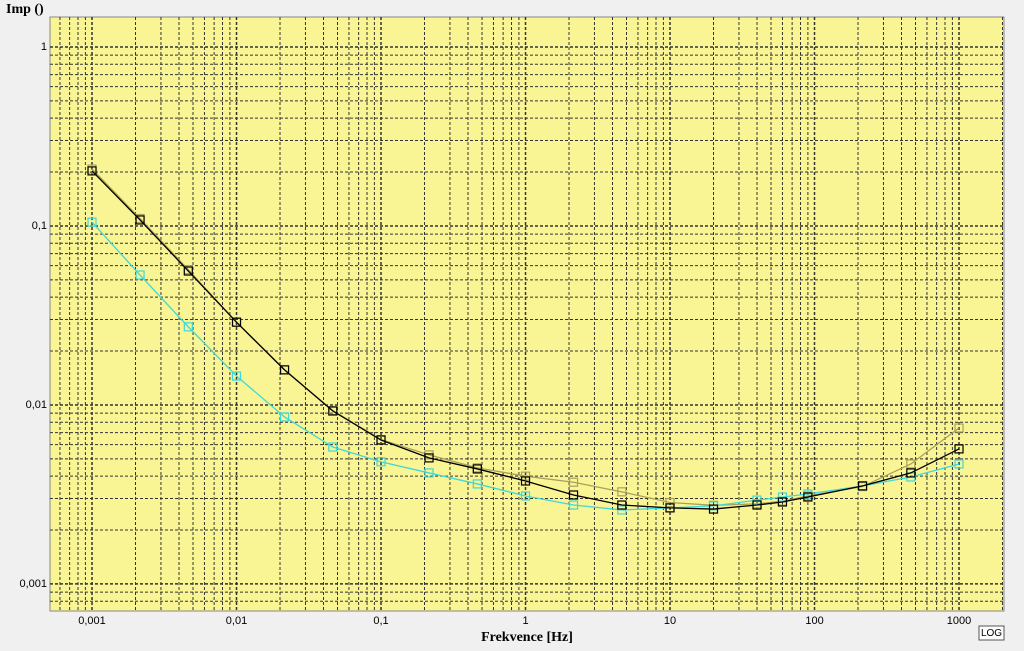 The height and width of the screenshot is (651, 1024). I want to click on y-tick-label: 0,01, so click(36, 405).